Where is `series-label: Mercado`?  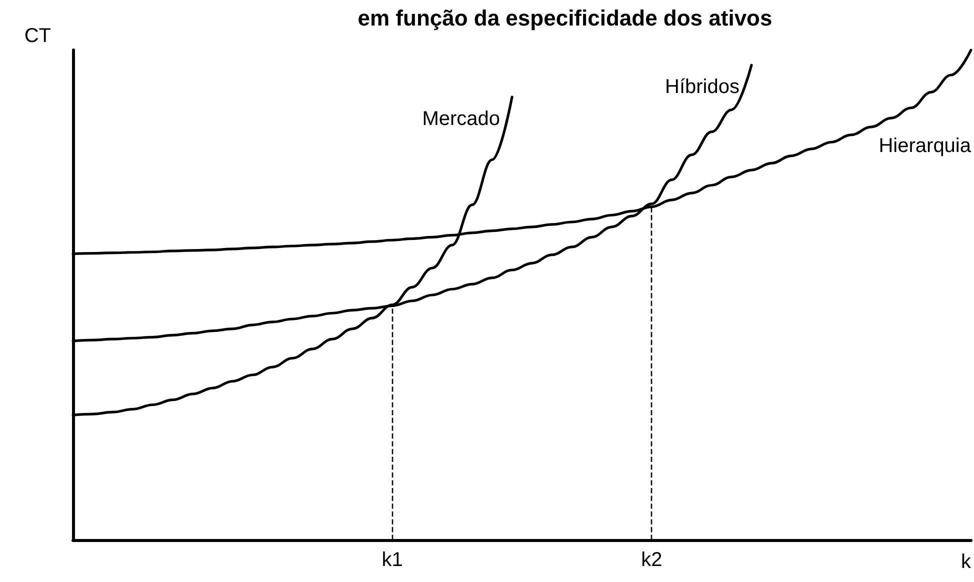
series-label: Mercado is located at coordinates (461, 119).